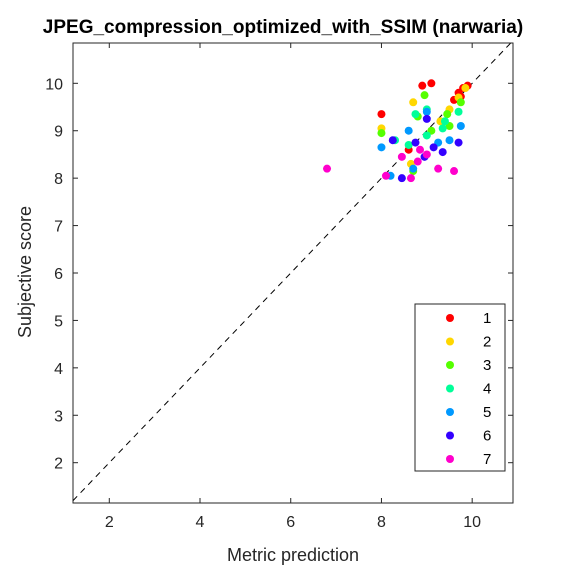 The image size is (567, 567). What do you see at coordinates (487, 459) in the screenshot?
I see `legend-entry-label: 7` at bounding box center [487, 459].